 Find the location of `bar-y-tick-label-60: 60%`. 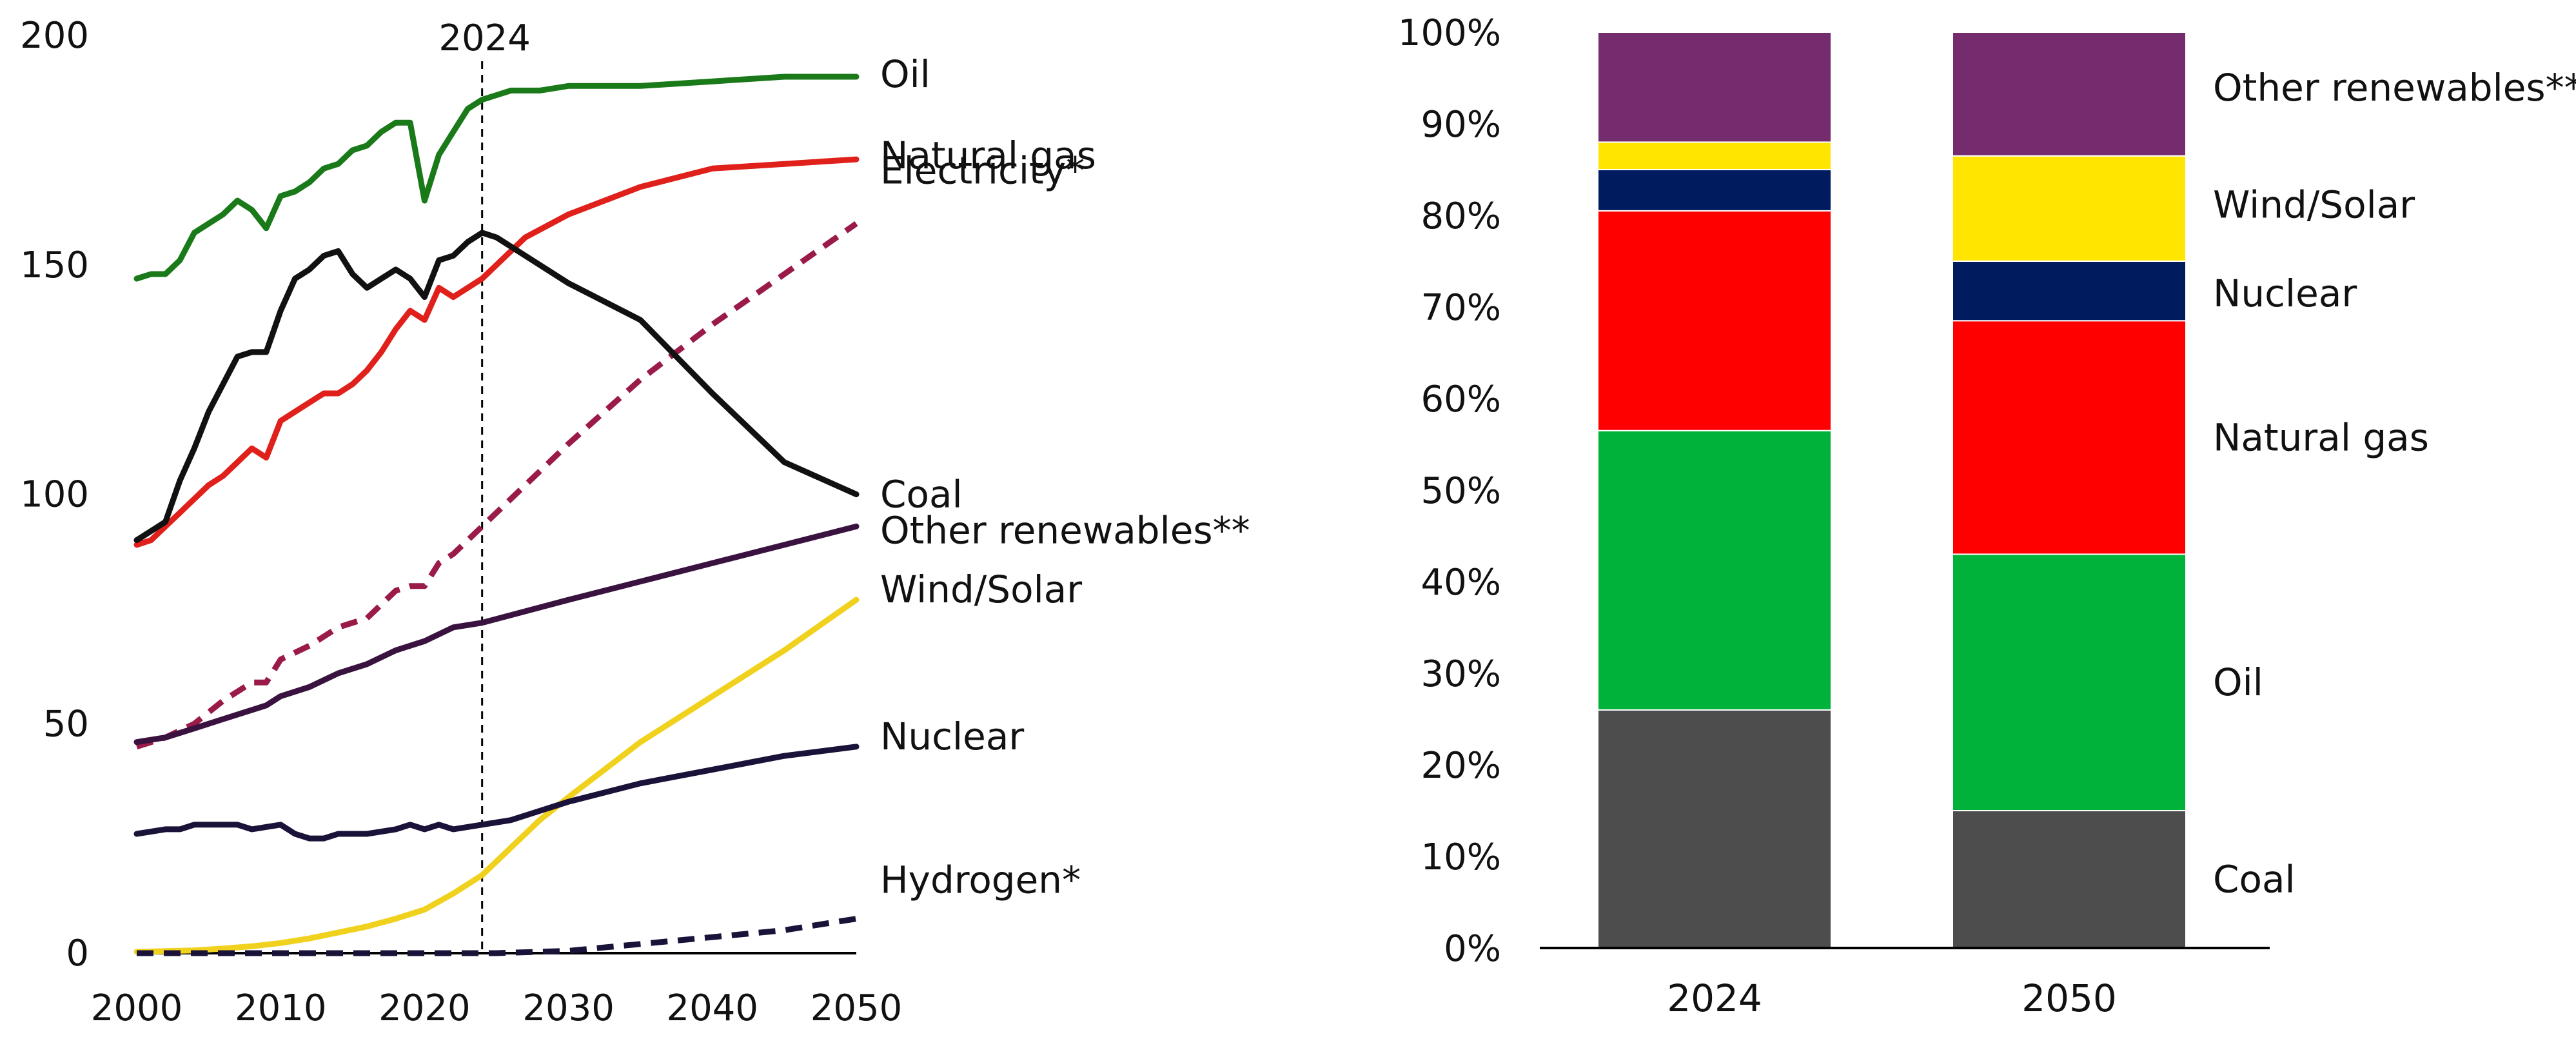

bar-y-tick-label-60: 60% is located at coordinates (1461, 399).